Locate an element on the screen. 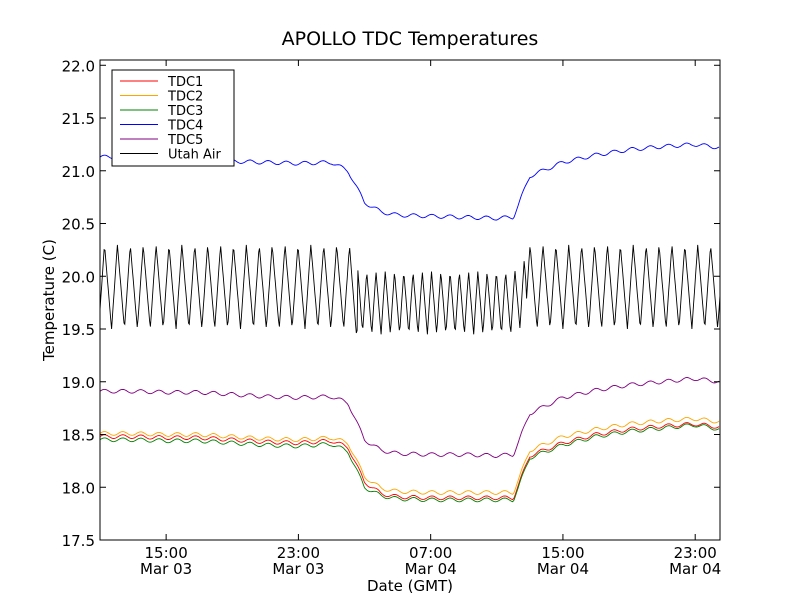 The image size is (800, 600). series-line-tdc5 is located at coordinates (410, 417).